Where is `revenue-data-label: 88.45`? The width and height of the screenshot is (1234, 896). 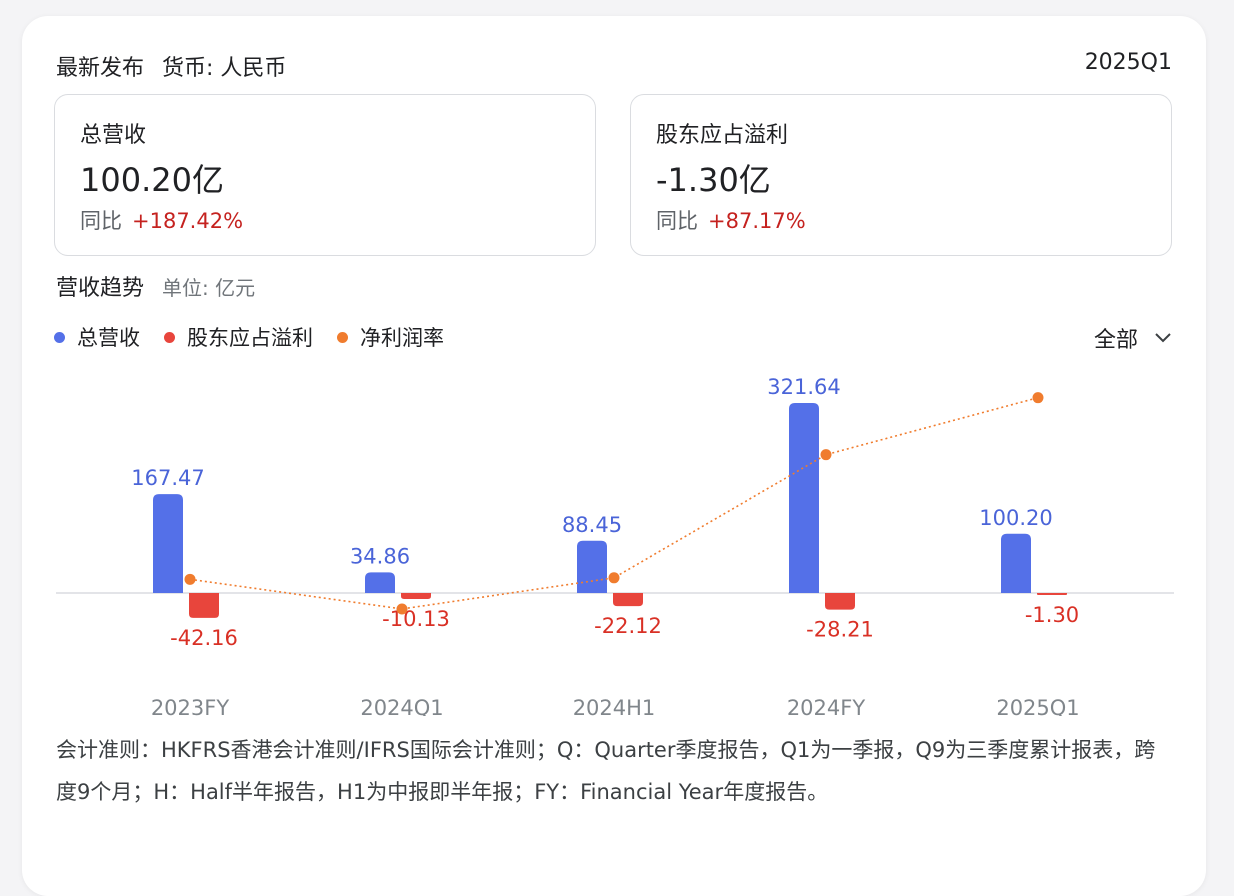
revenue-data-label: 88.45 is located at coordinates (592, 525).